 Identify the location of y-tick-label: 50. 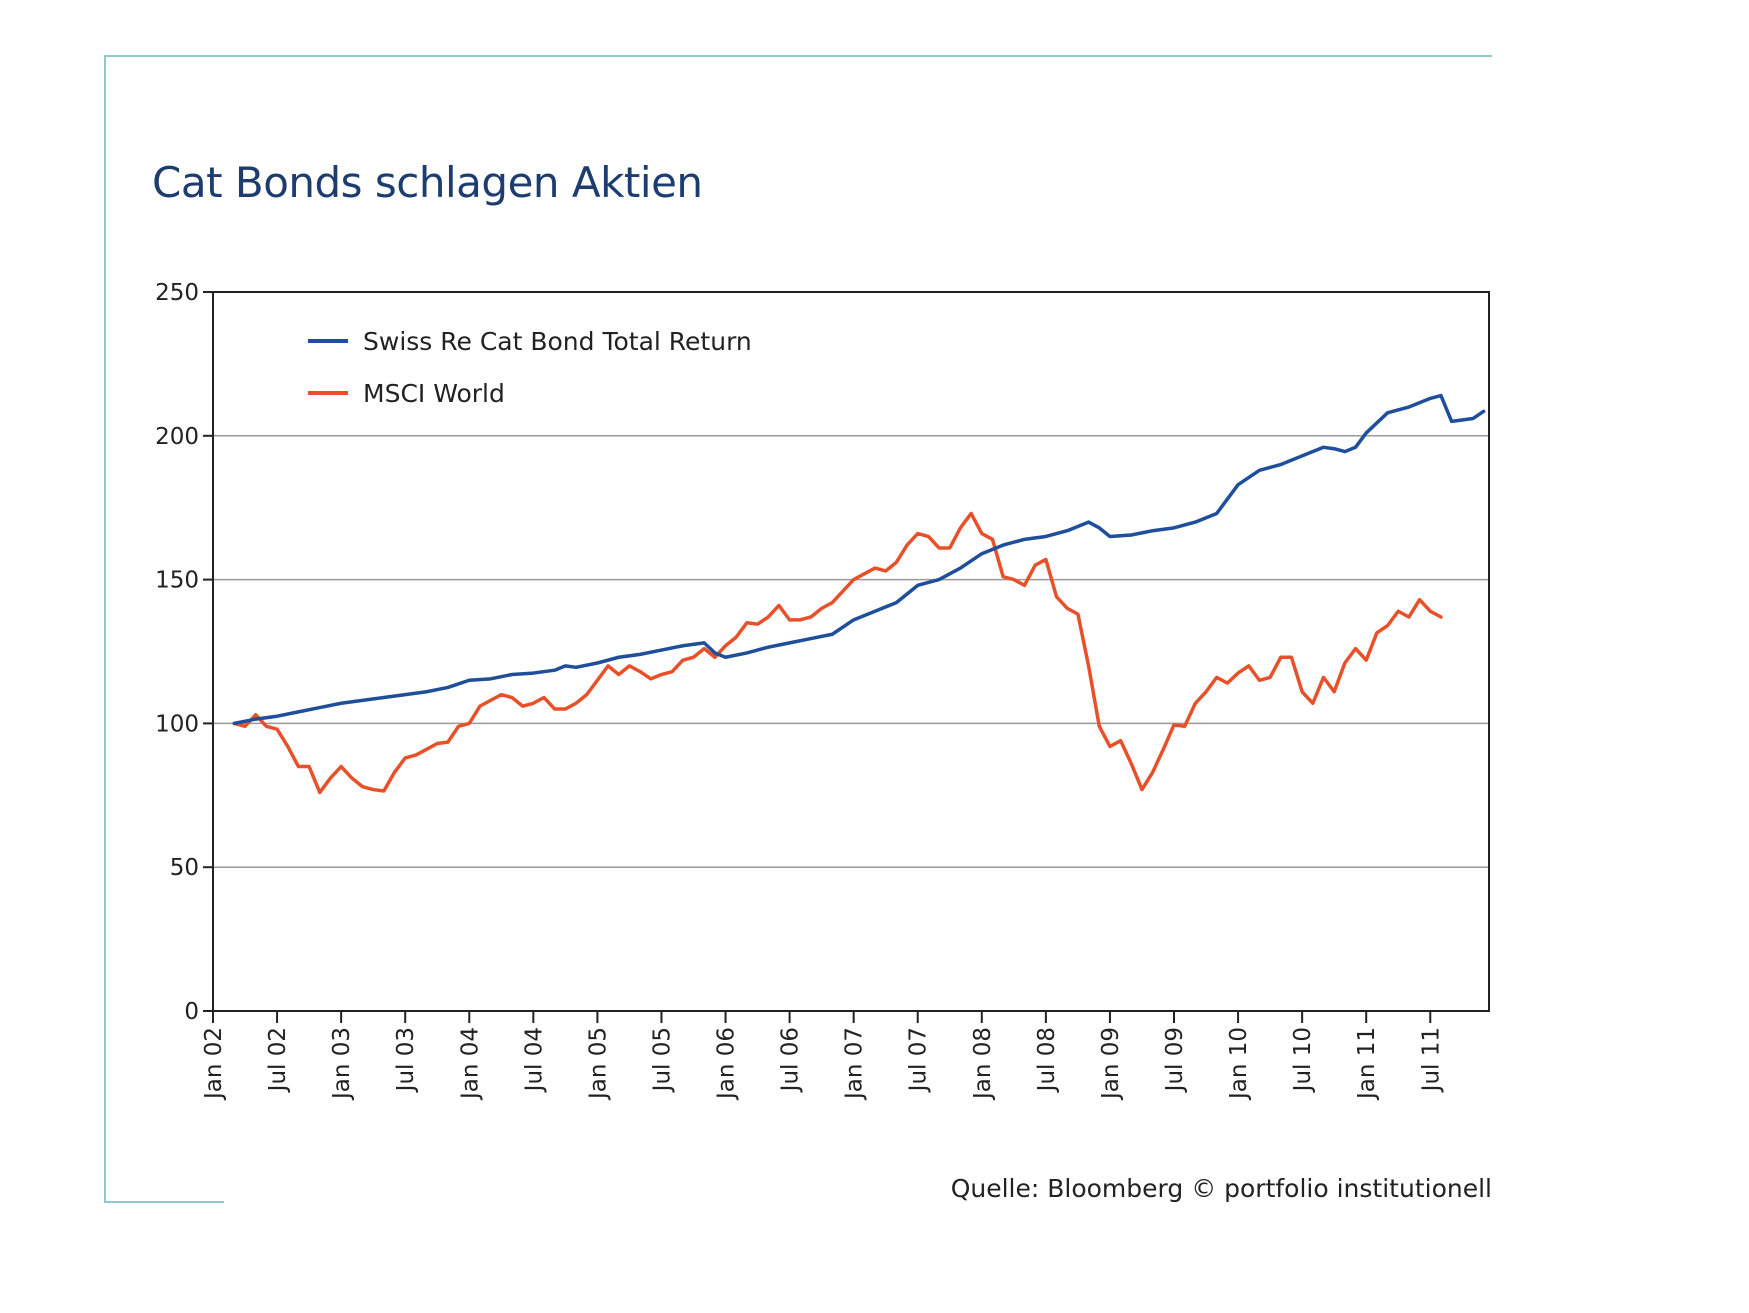
(184, 868).